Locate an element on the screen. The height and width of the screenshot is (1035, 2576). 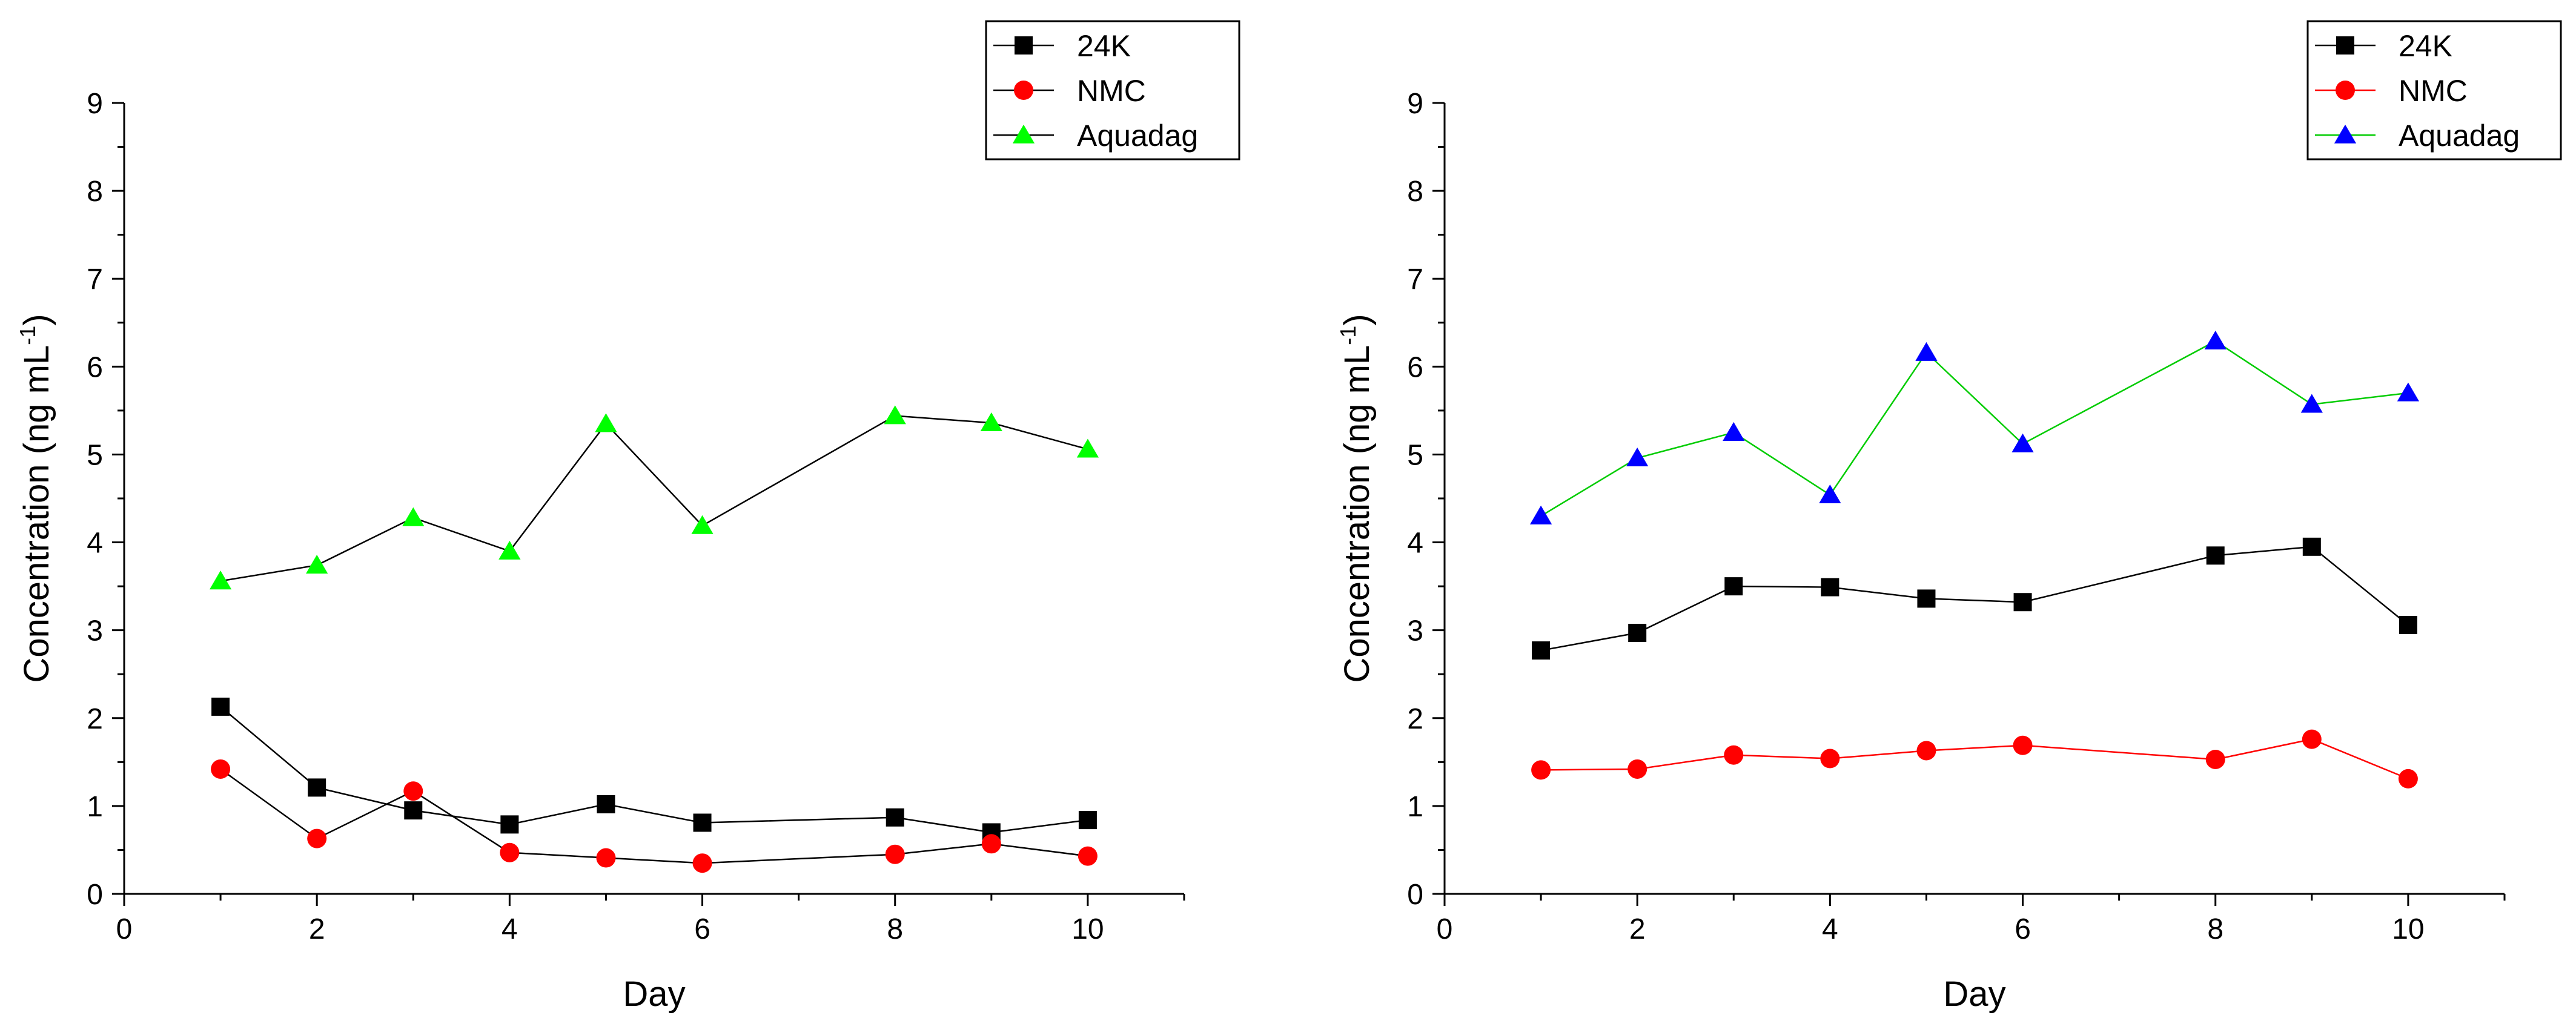
y-tick-label: 8 is located at coordinates (95, 192).